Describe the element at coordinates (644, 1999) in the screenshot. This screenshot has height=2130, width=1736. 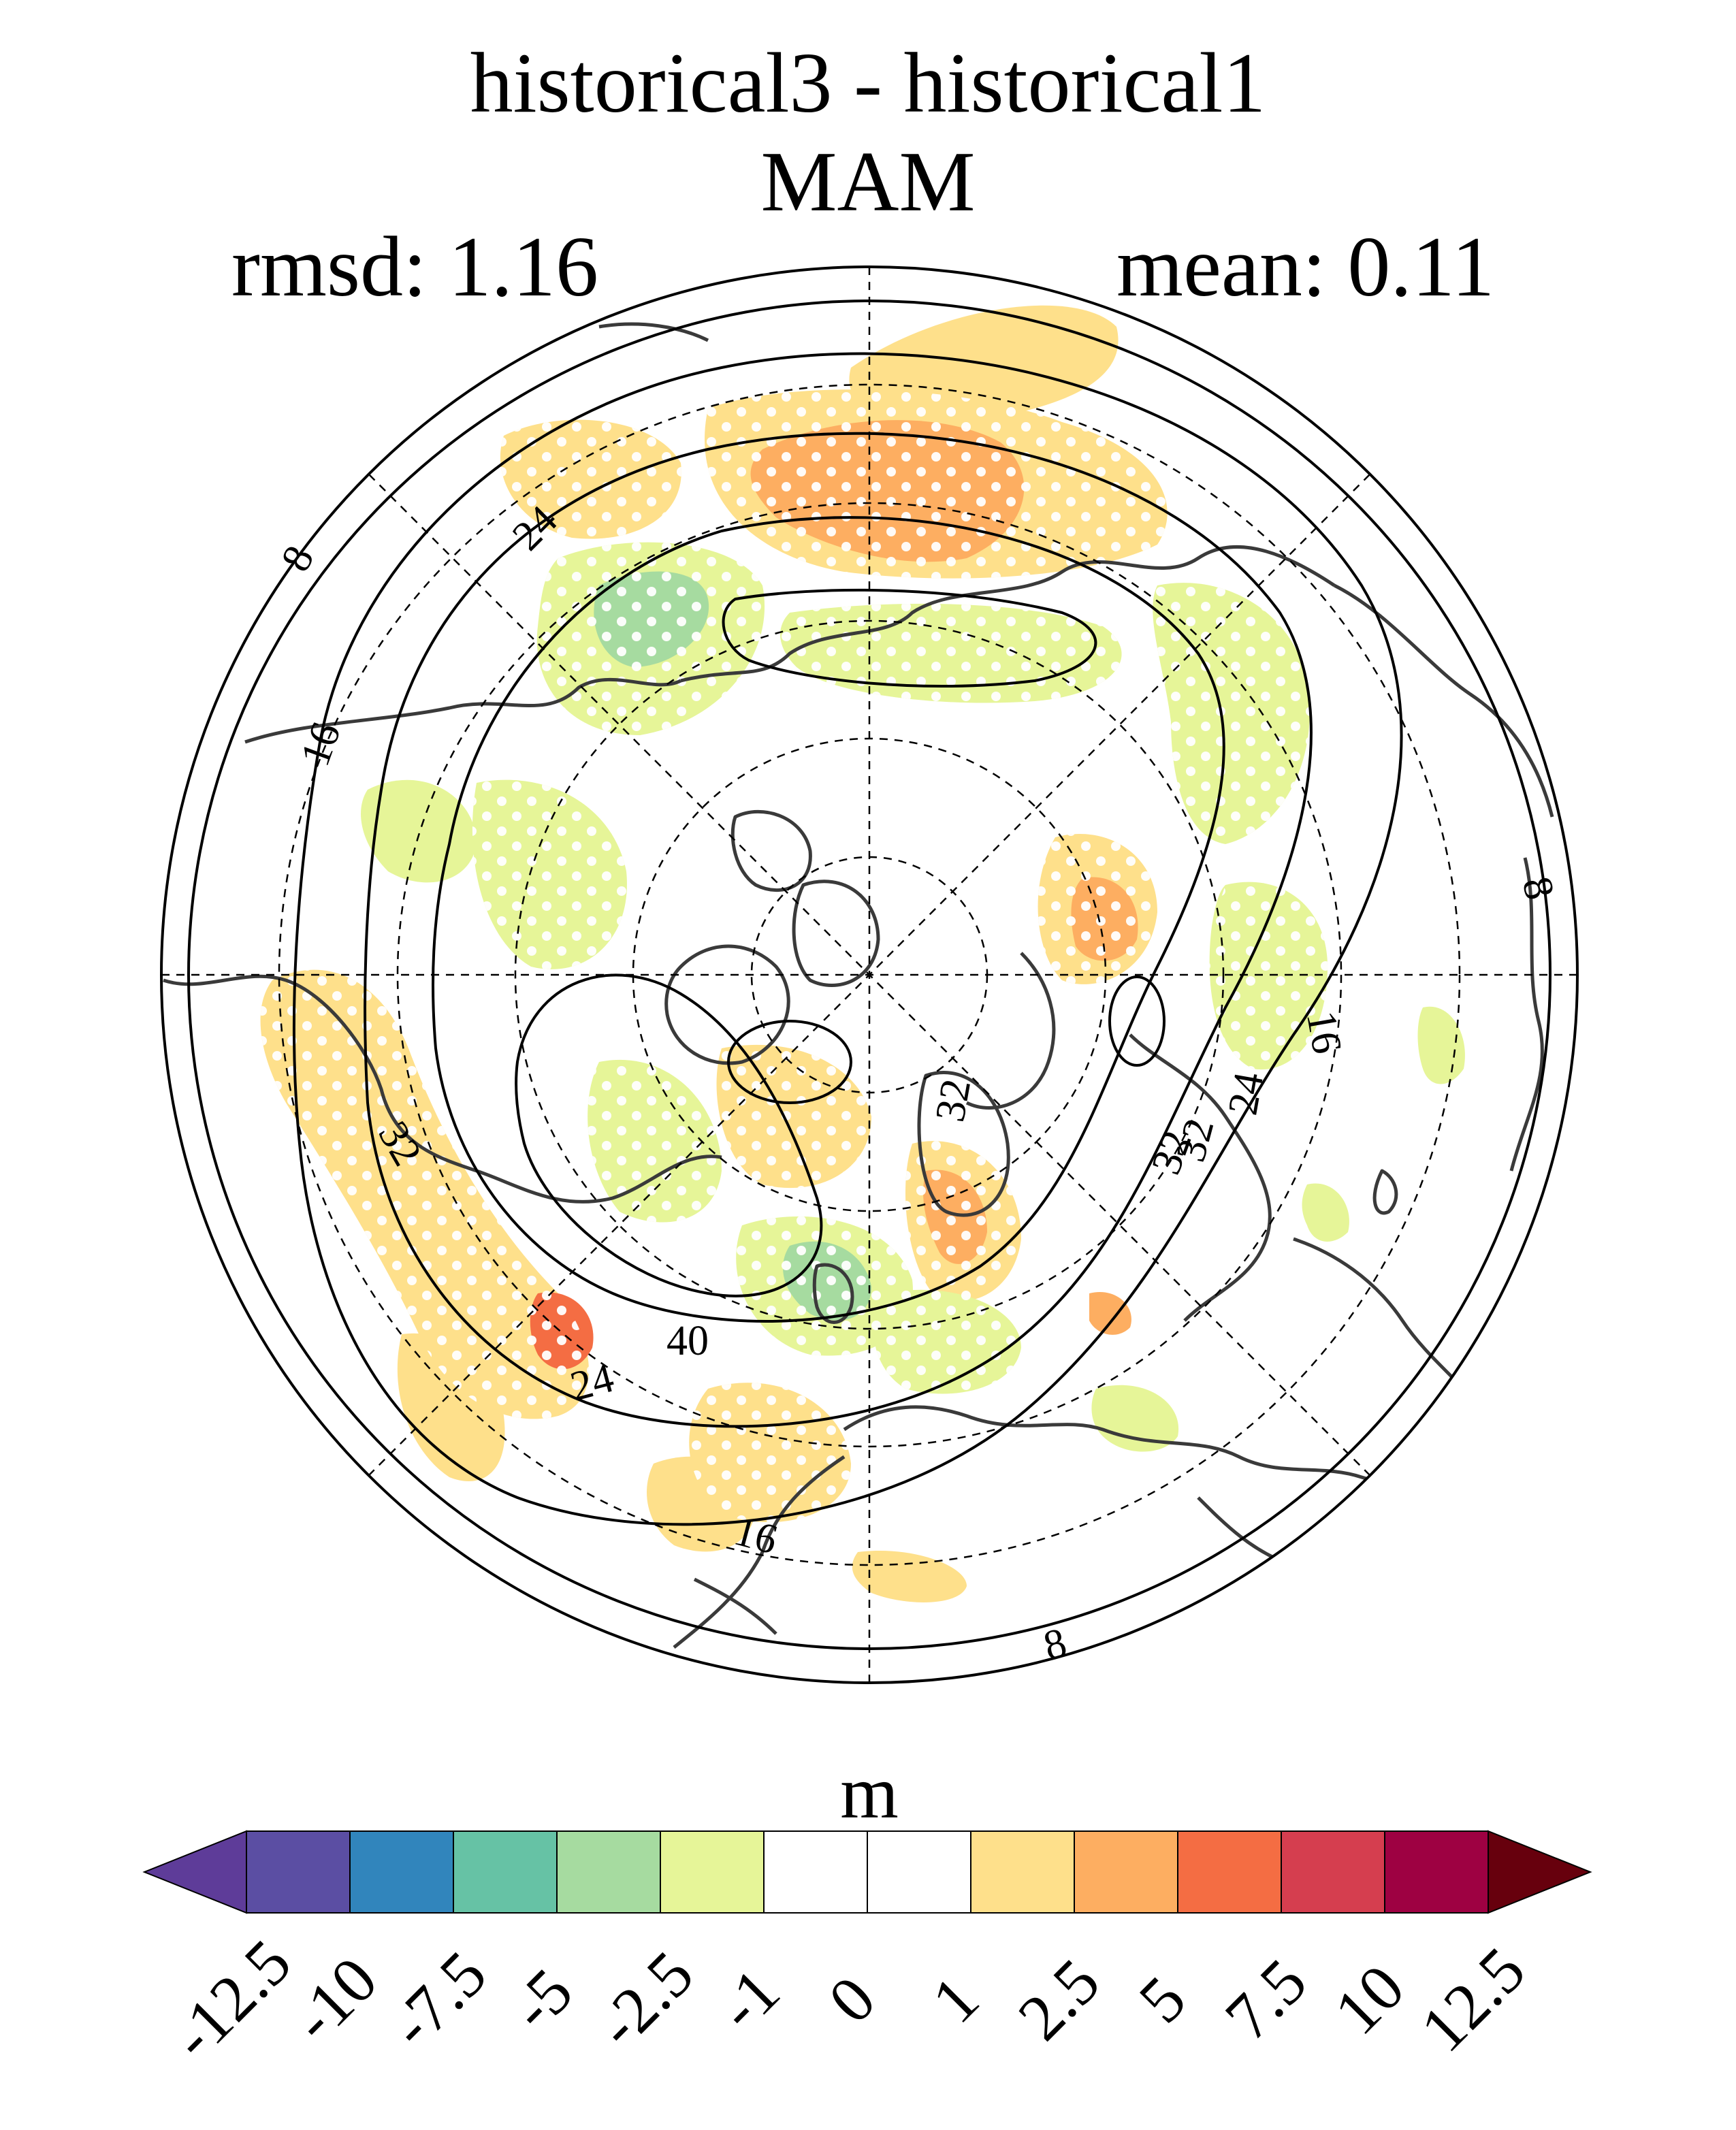
I see `colorbar-tick-label: -2.5` at that location.